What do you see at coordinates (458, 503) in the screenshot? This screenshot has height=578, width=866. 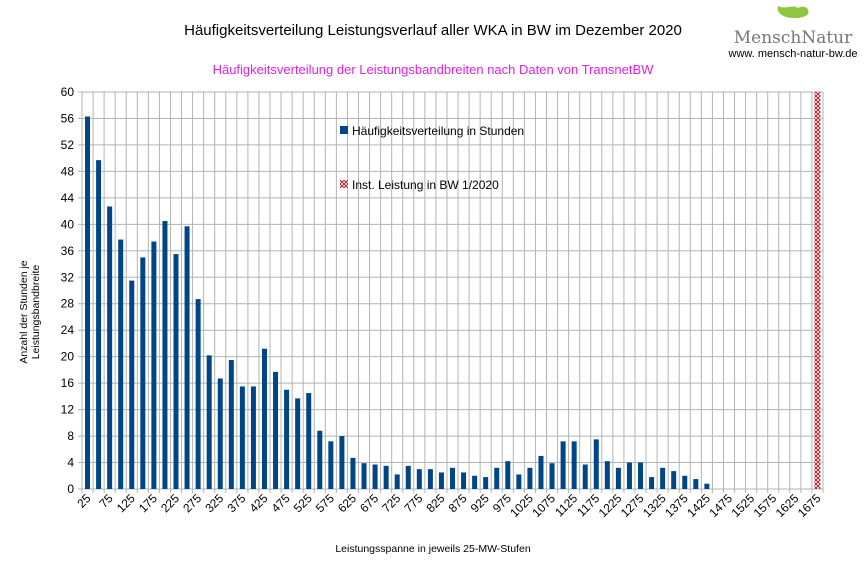 I see `x-tick-label: 875` at bounding box center [458, 503].